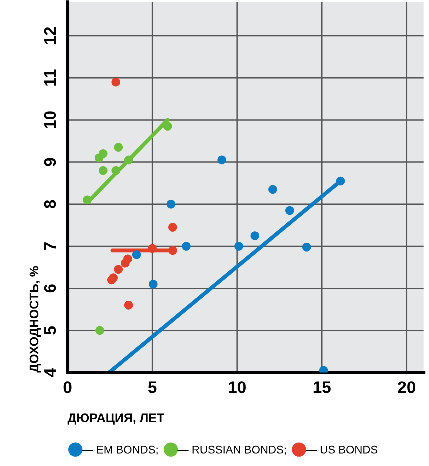  What do you see at coordinates (237, 388) in the screenshot?
I see `x-tick-label: 10` at bounding box center [237, 388].